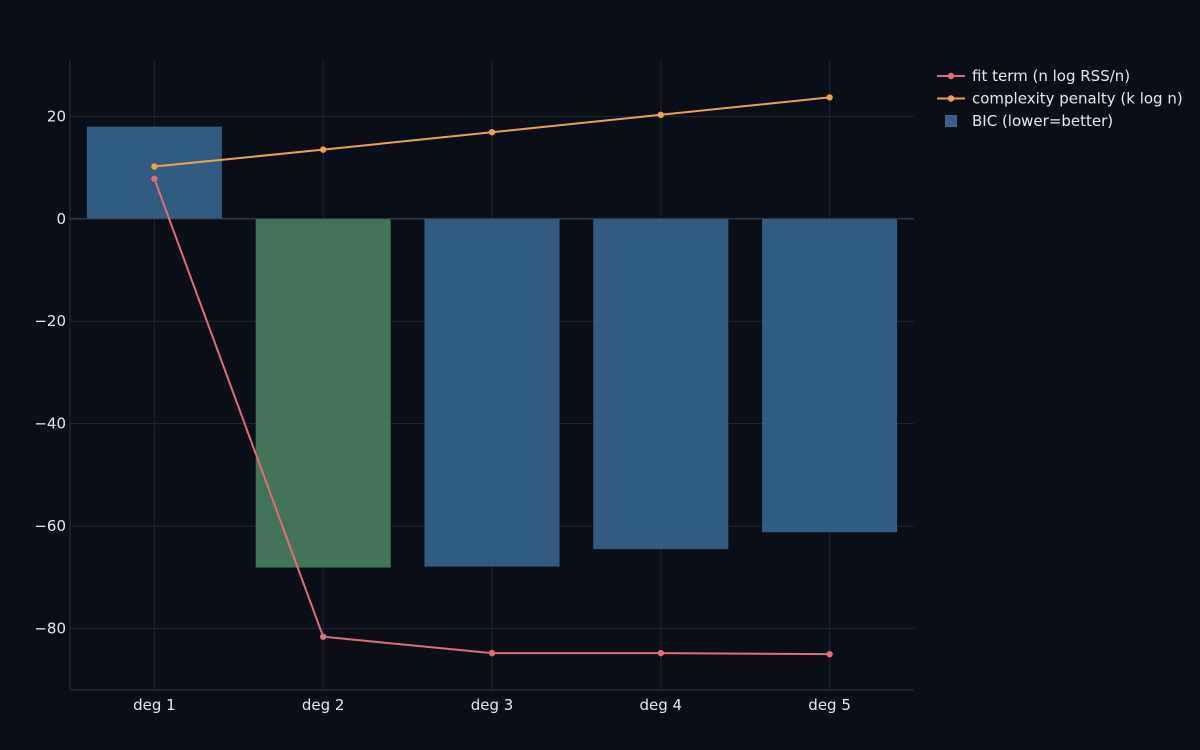 Image resolution: width=1200 pixels, height=750 pixels. Describe the element at coordinates (56, 116) in the screenshot. I see `y-tick-label: 20` at that location.